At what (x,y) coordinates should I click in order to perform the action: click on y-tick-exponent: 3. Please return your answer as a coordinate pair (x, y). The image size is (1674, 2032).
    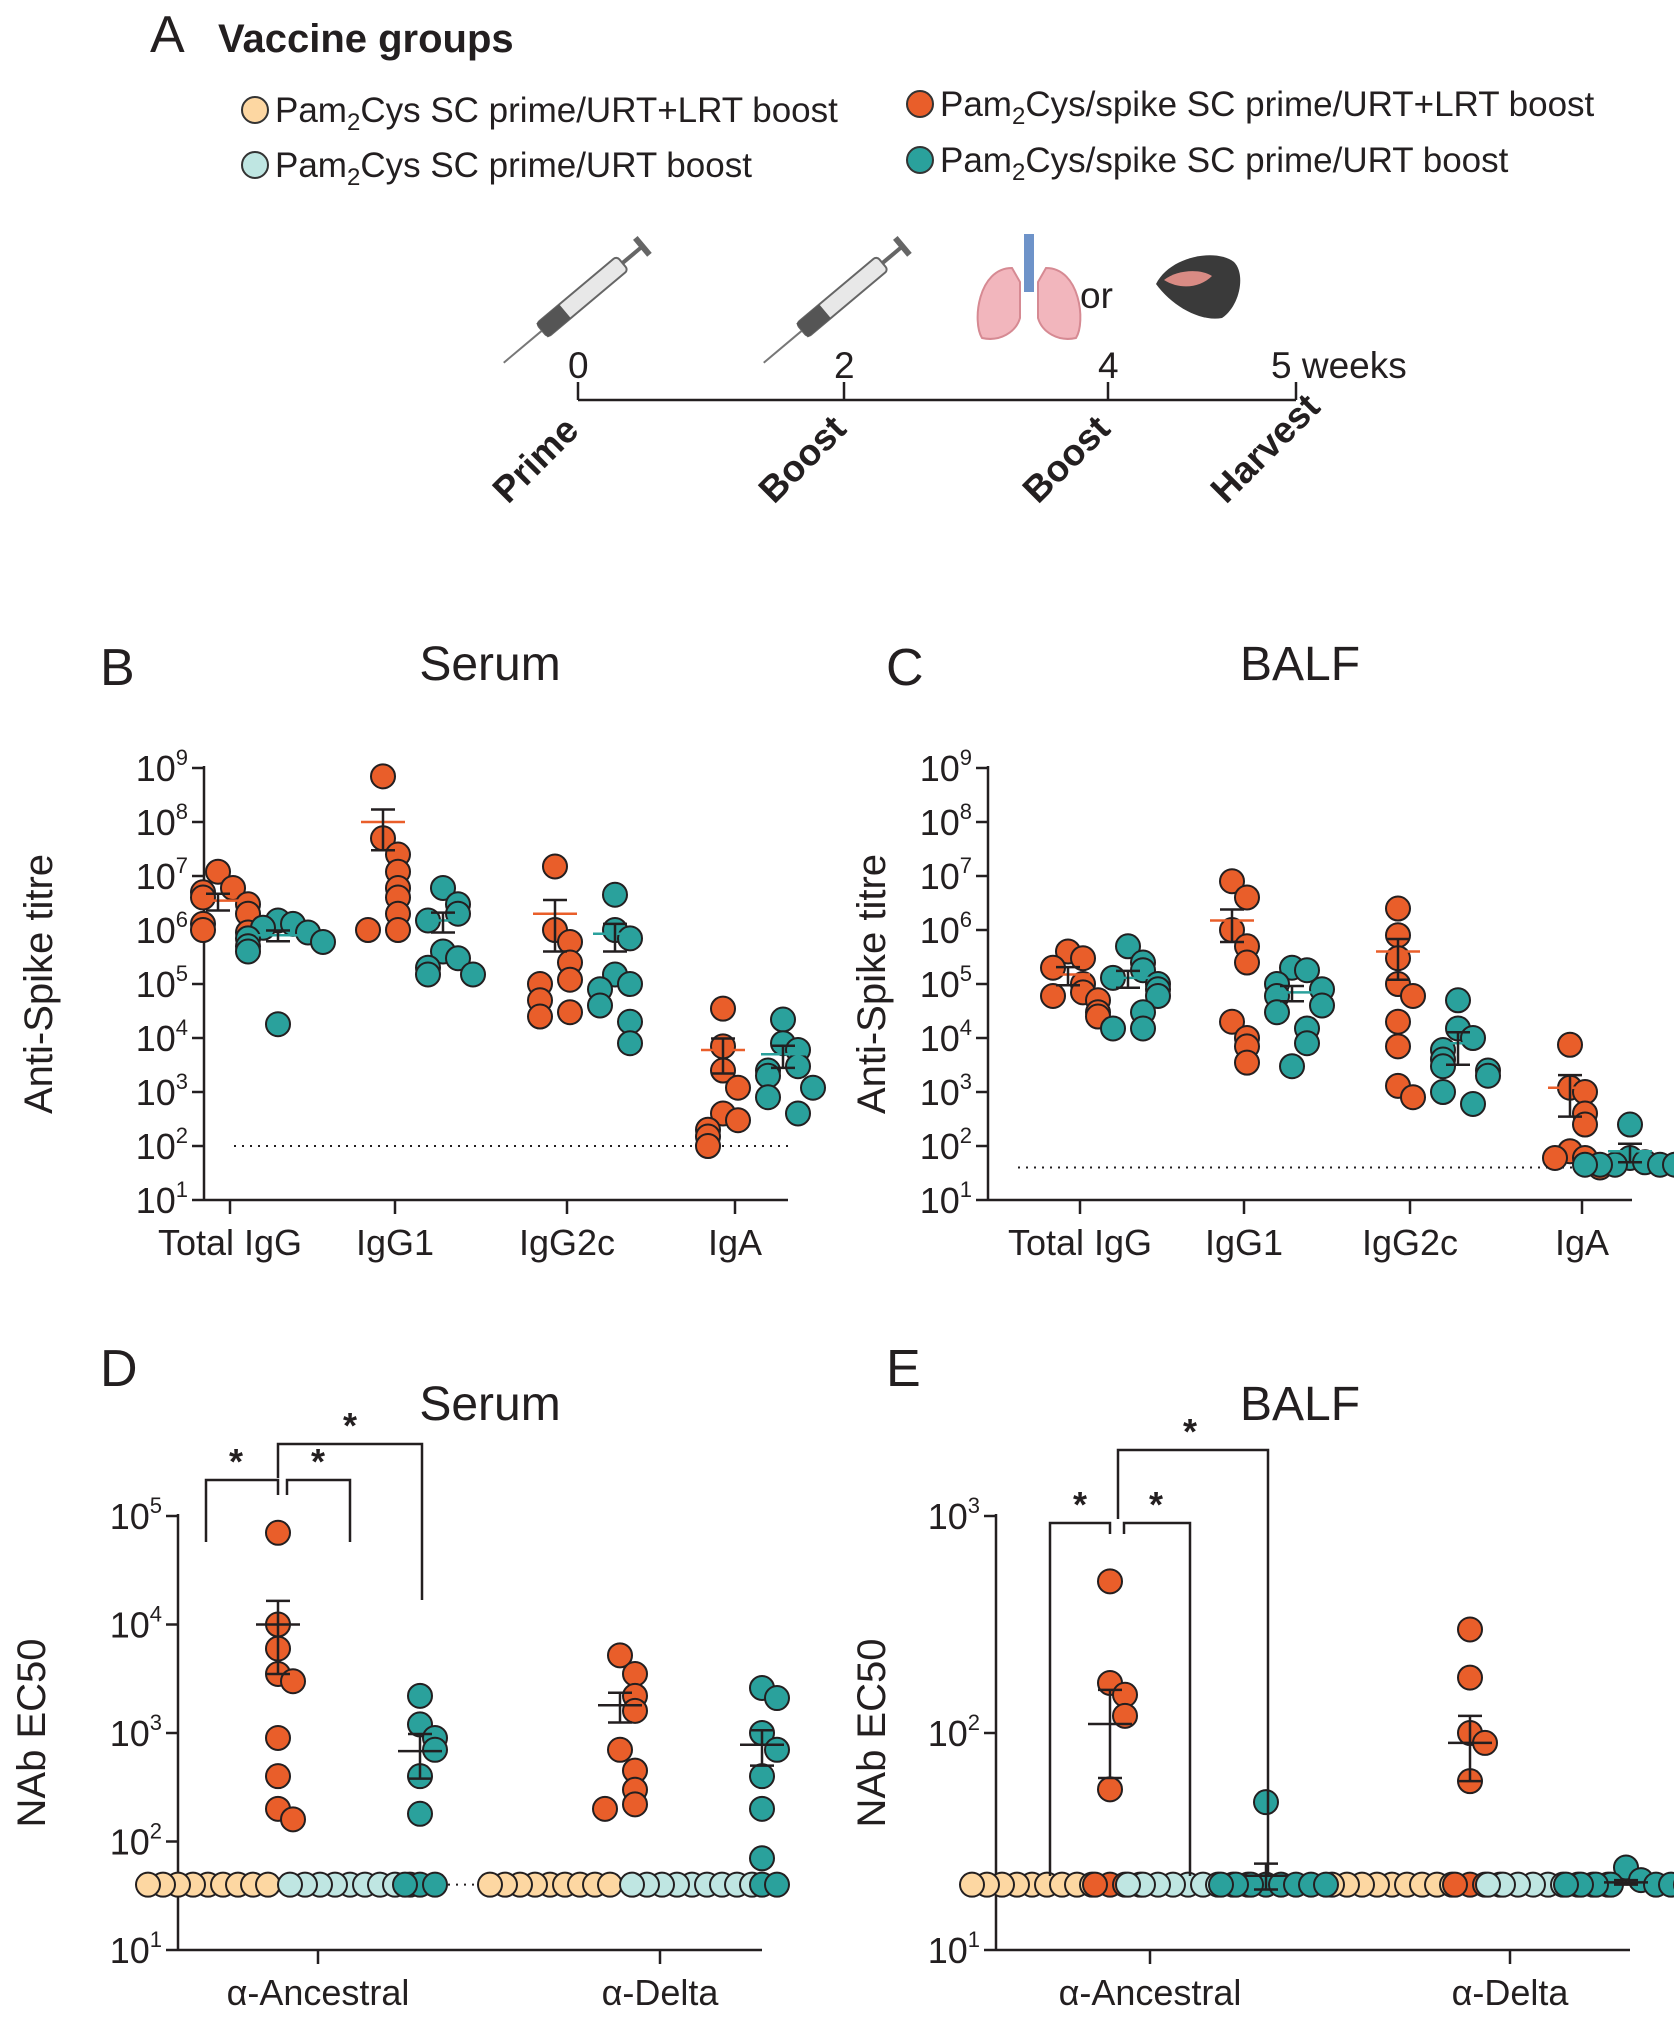
    Looking at the image, I should click on (156, 1722).